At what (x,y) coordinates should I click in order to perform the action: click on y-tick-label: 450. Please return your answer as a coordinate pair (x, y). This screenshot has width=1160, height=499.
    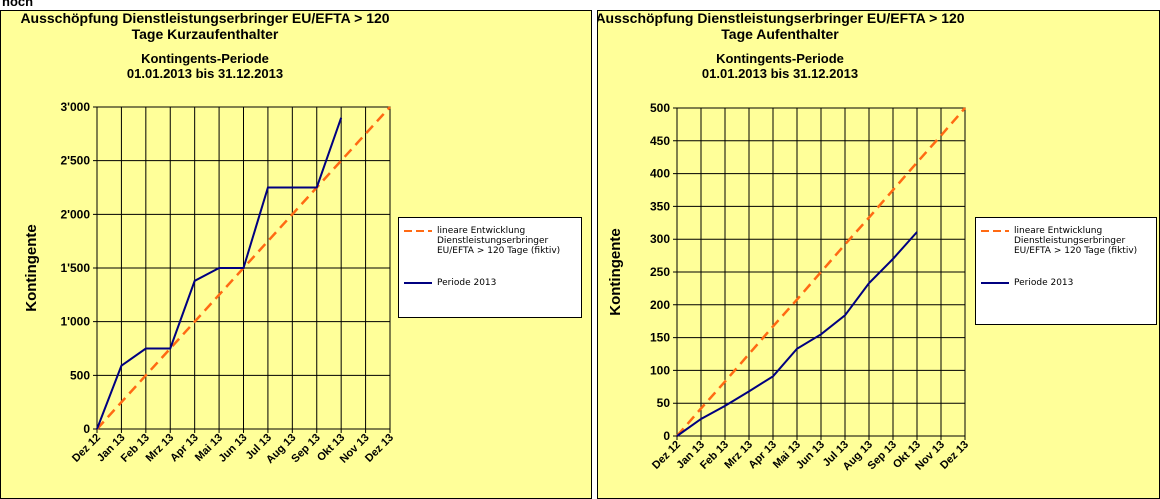
    Looking at the image, I should click on (660, 141).